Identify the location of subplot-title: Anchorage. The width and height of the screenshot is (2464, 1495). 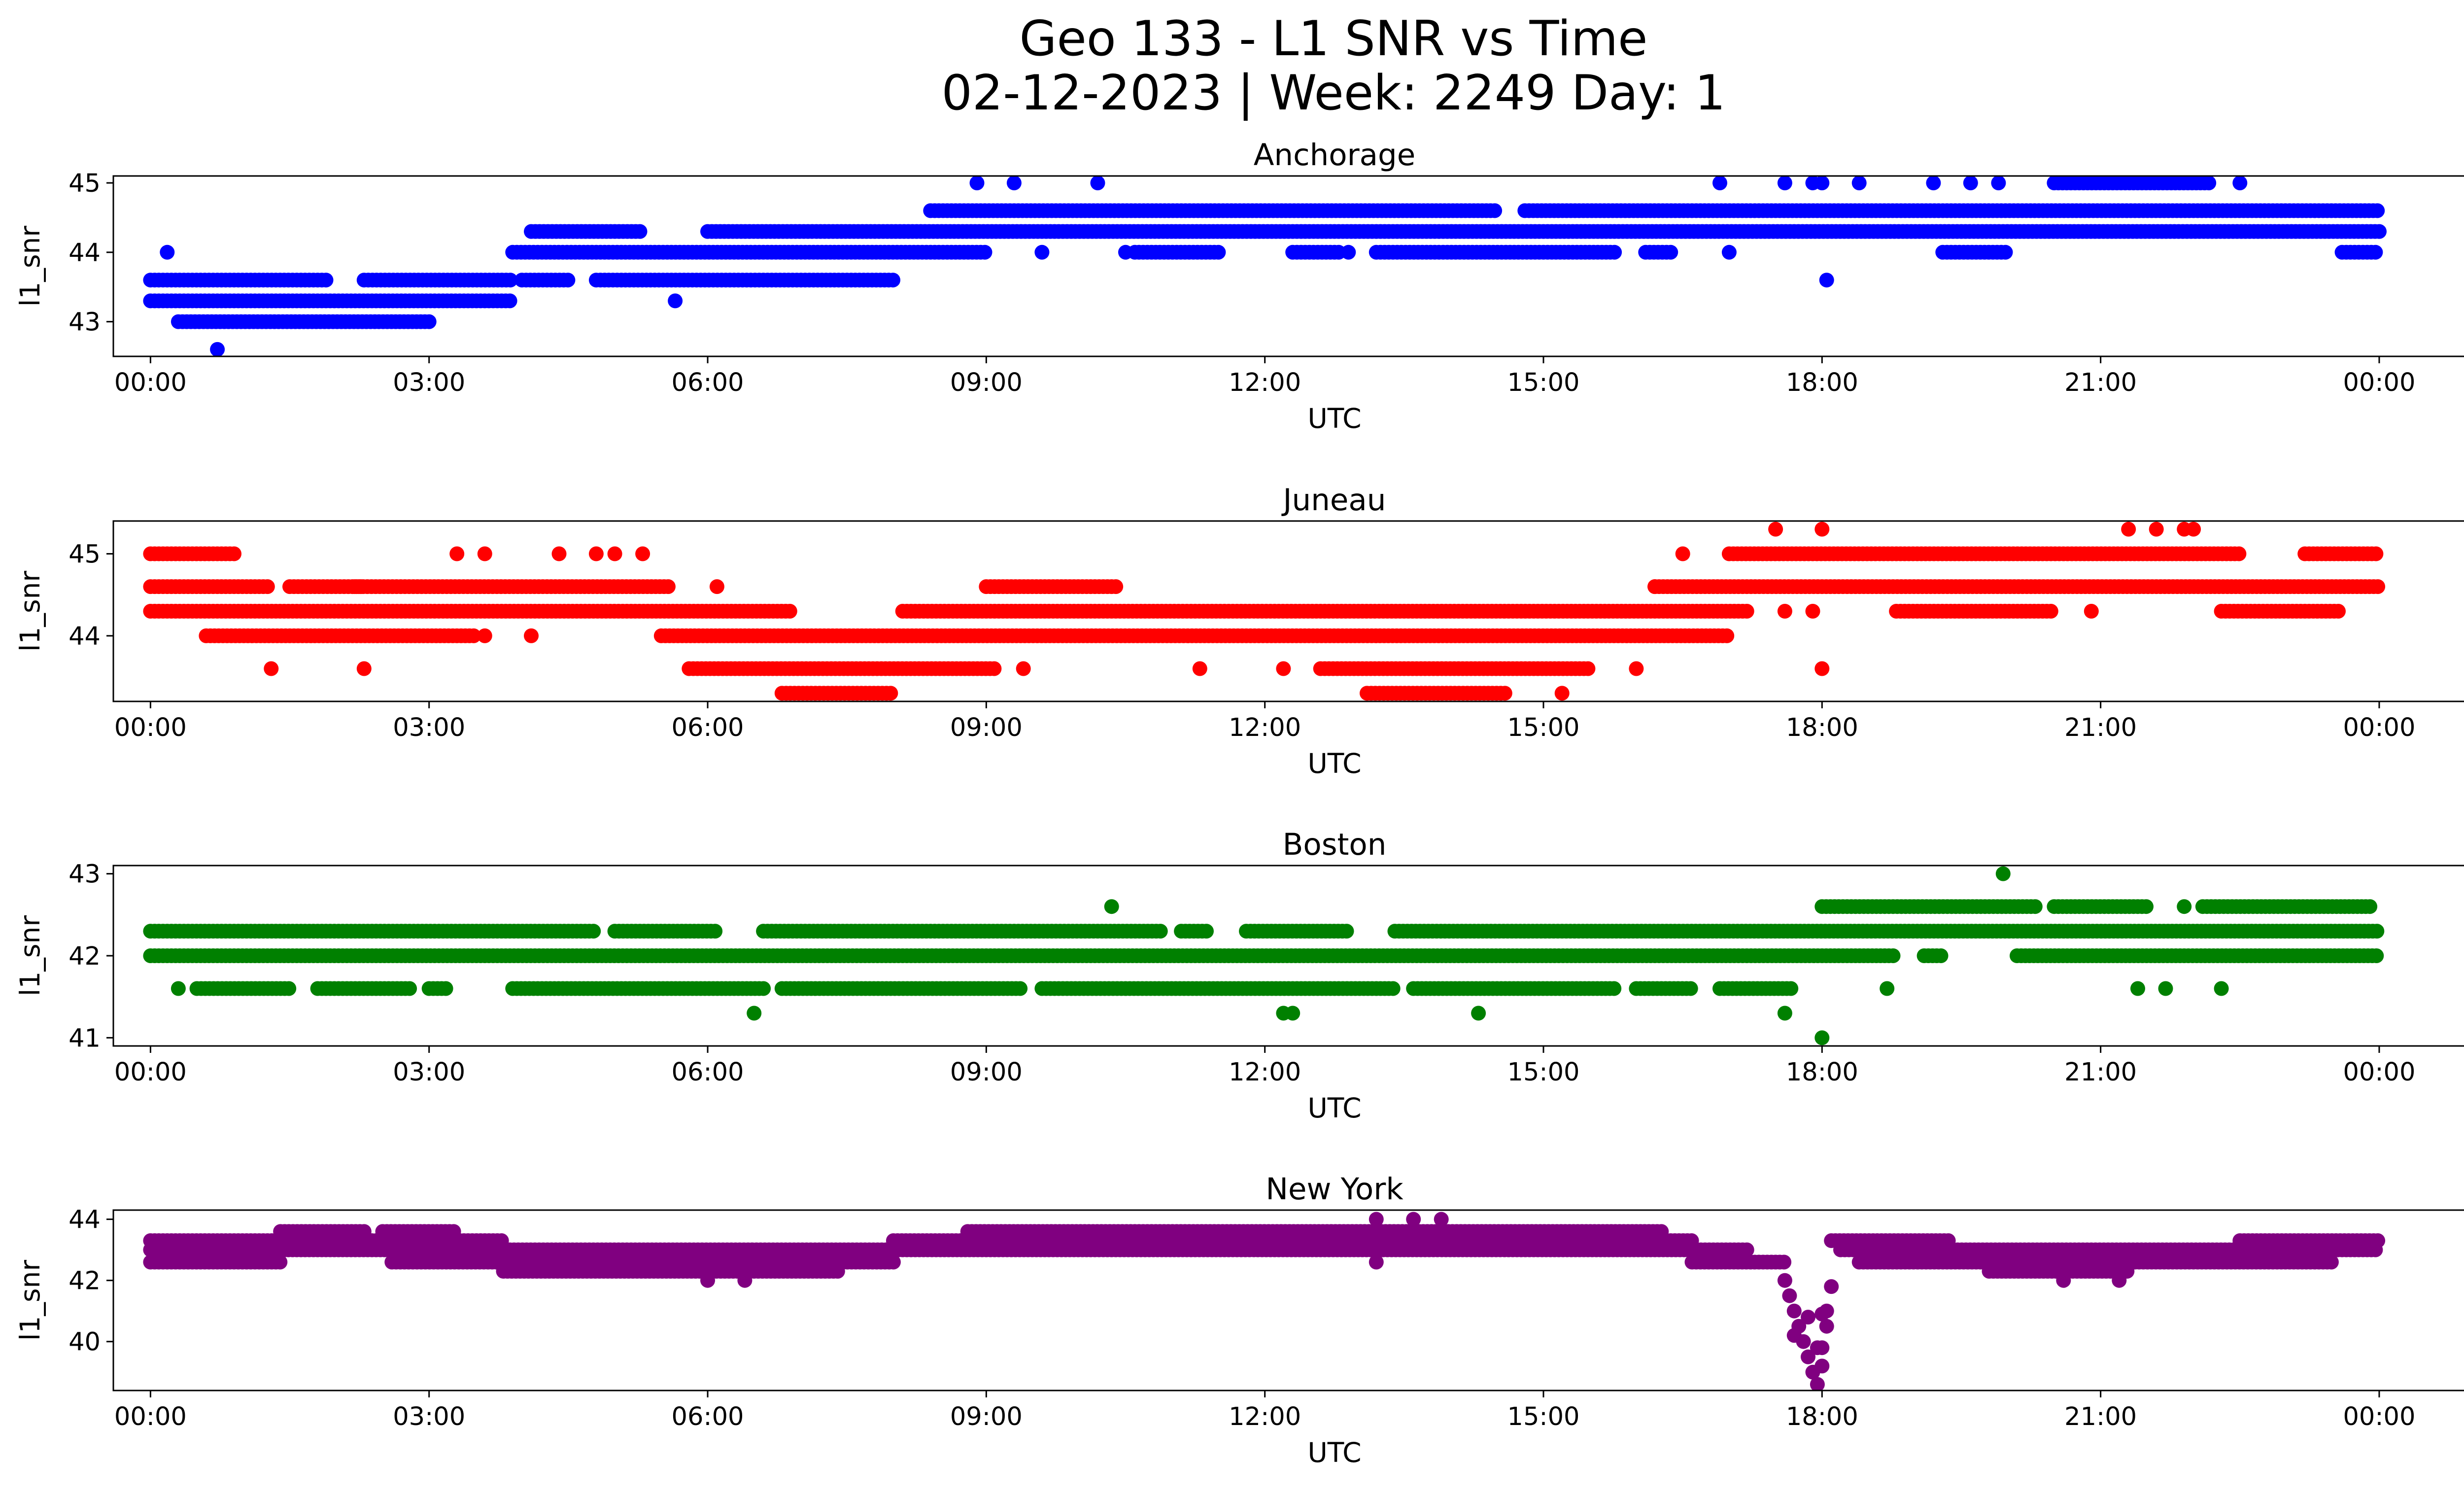
(1335, 155).